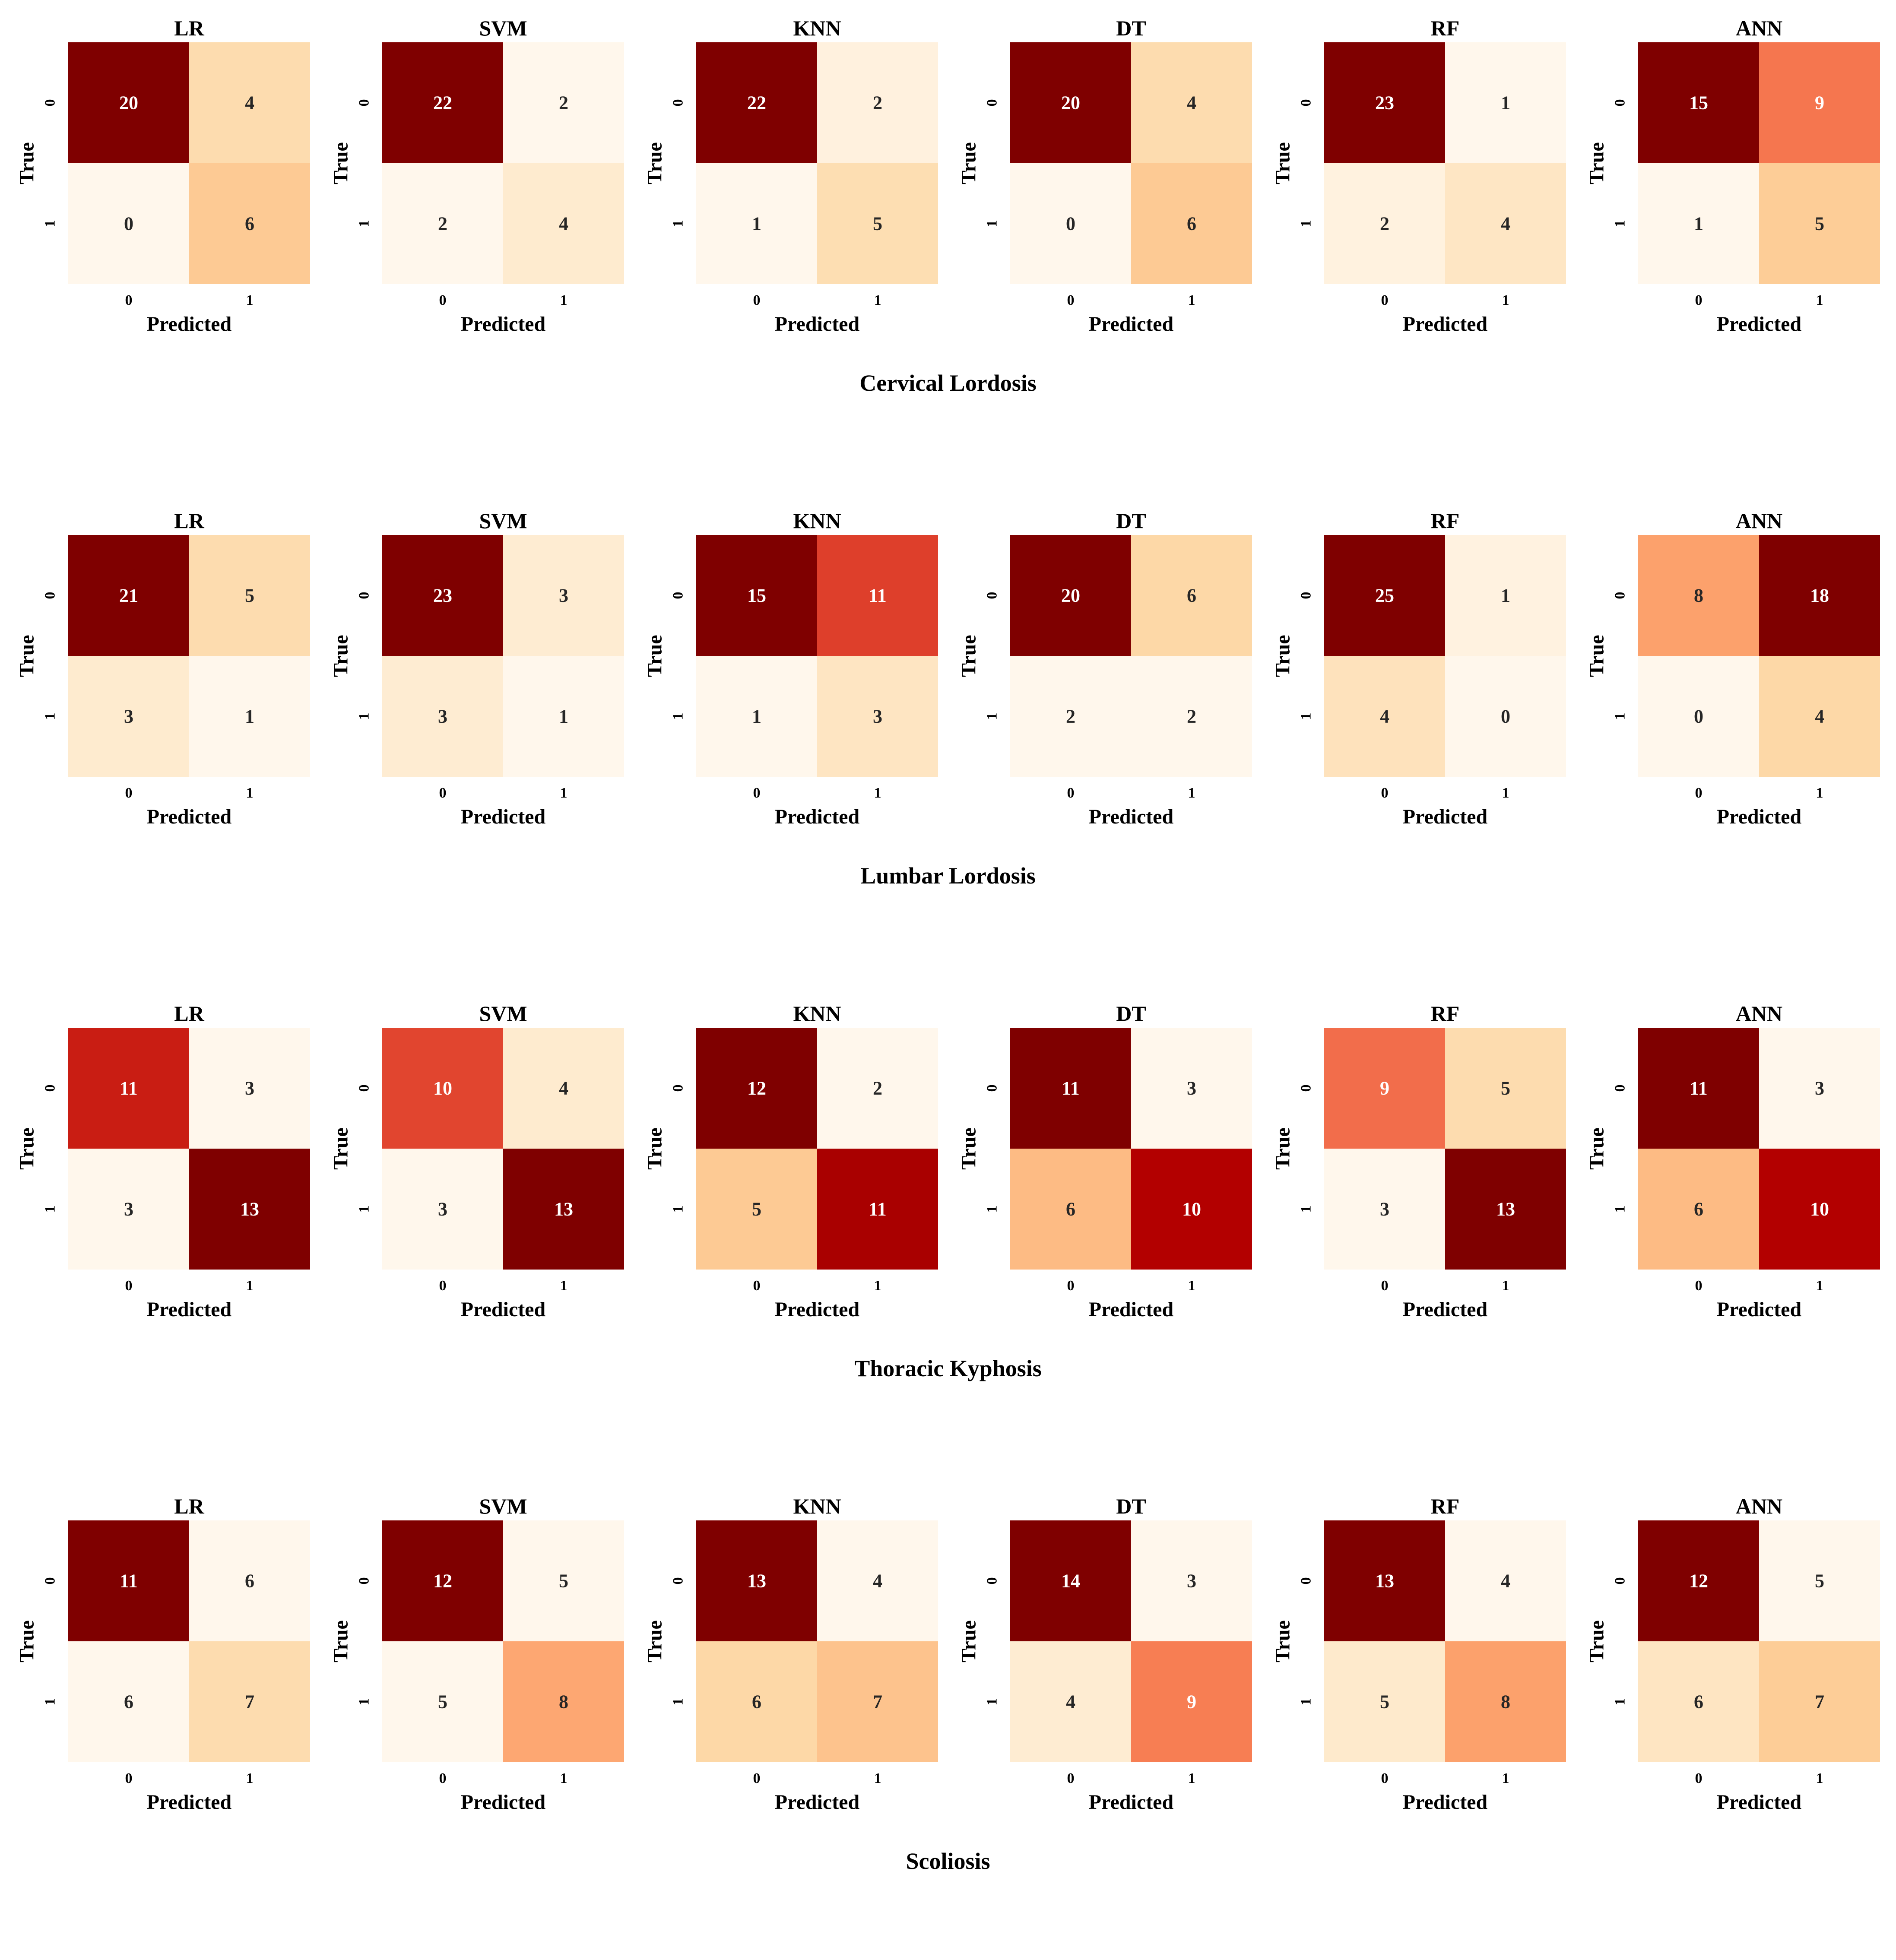 The width and height of the screenshot is (1896, 1960). I want to click on heatmap-cervical-lordosis-lr: 20 4 0 6 LR 0 1 Predicted 0 1 True, so click(163, 176).